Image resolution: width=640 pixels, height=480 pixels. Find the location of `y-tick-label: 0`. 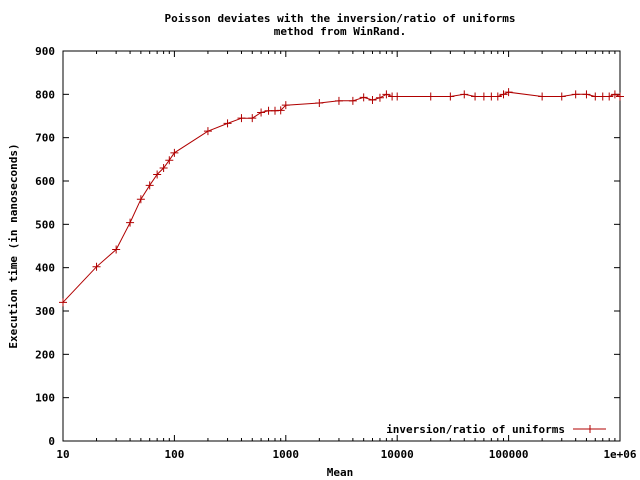

y-tick-label: 0 is located at coordinates (51, 441).